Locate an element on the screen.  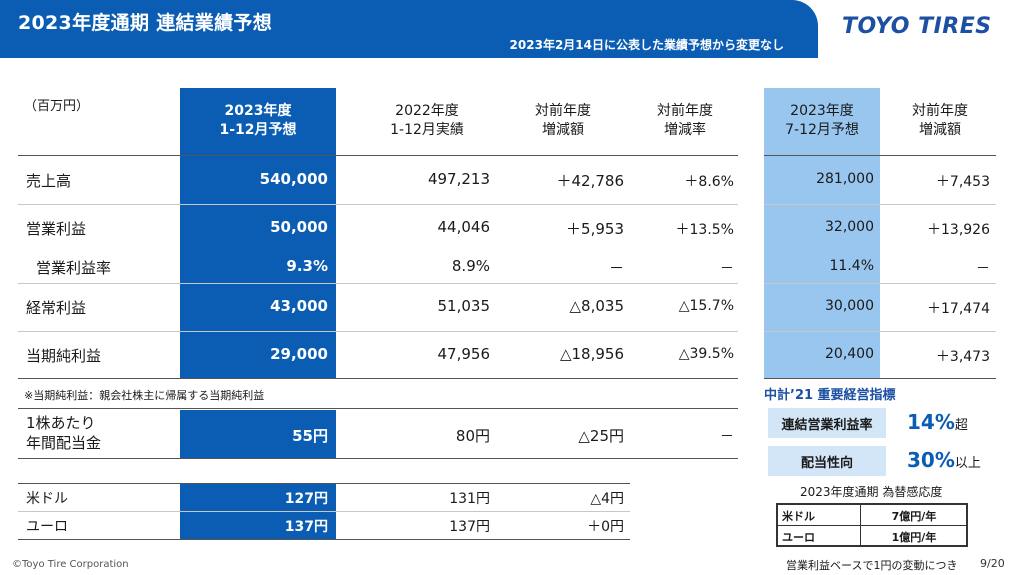
col-header-h2-yoy-amount: 対前年度 増減額 is located at coordinates (940, 120).